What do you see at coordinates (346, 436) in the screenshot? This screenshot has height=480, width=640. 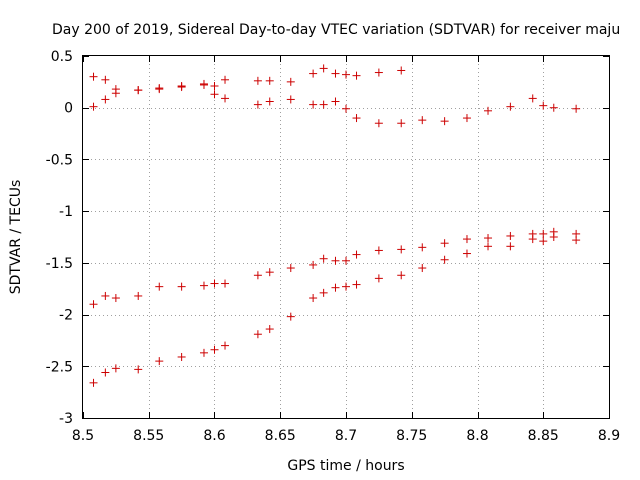 I see `x-tick-labels: 8.5 8.55 8.6 8.65 8.7 8.75 8.8 8.85 8.9` at bounding box center [346, 436].